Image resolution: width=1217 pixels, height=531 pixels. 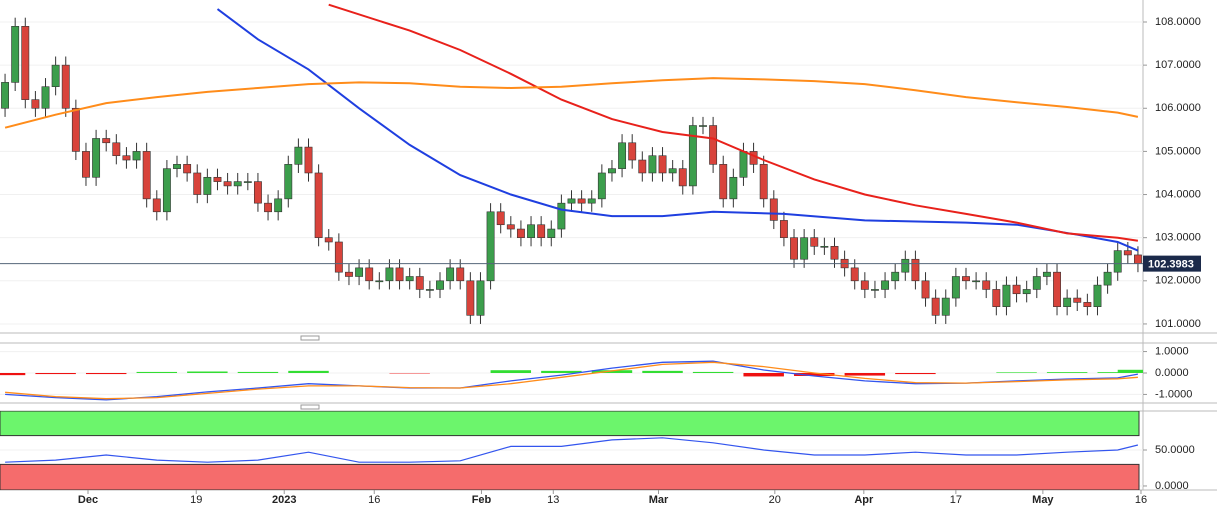 What do you see at coordinates (1178, 238) in the screenshot?
I see `y-tick-label: 103.0000` at bounding box center [1178, 238].